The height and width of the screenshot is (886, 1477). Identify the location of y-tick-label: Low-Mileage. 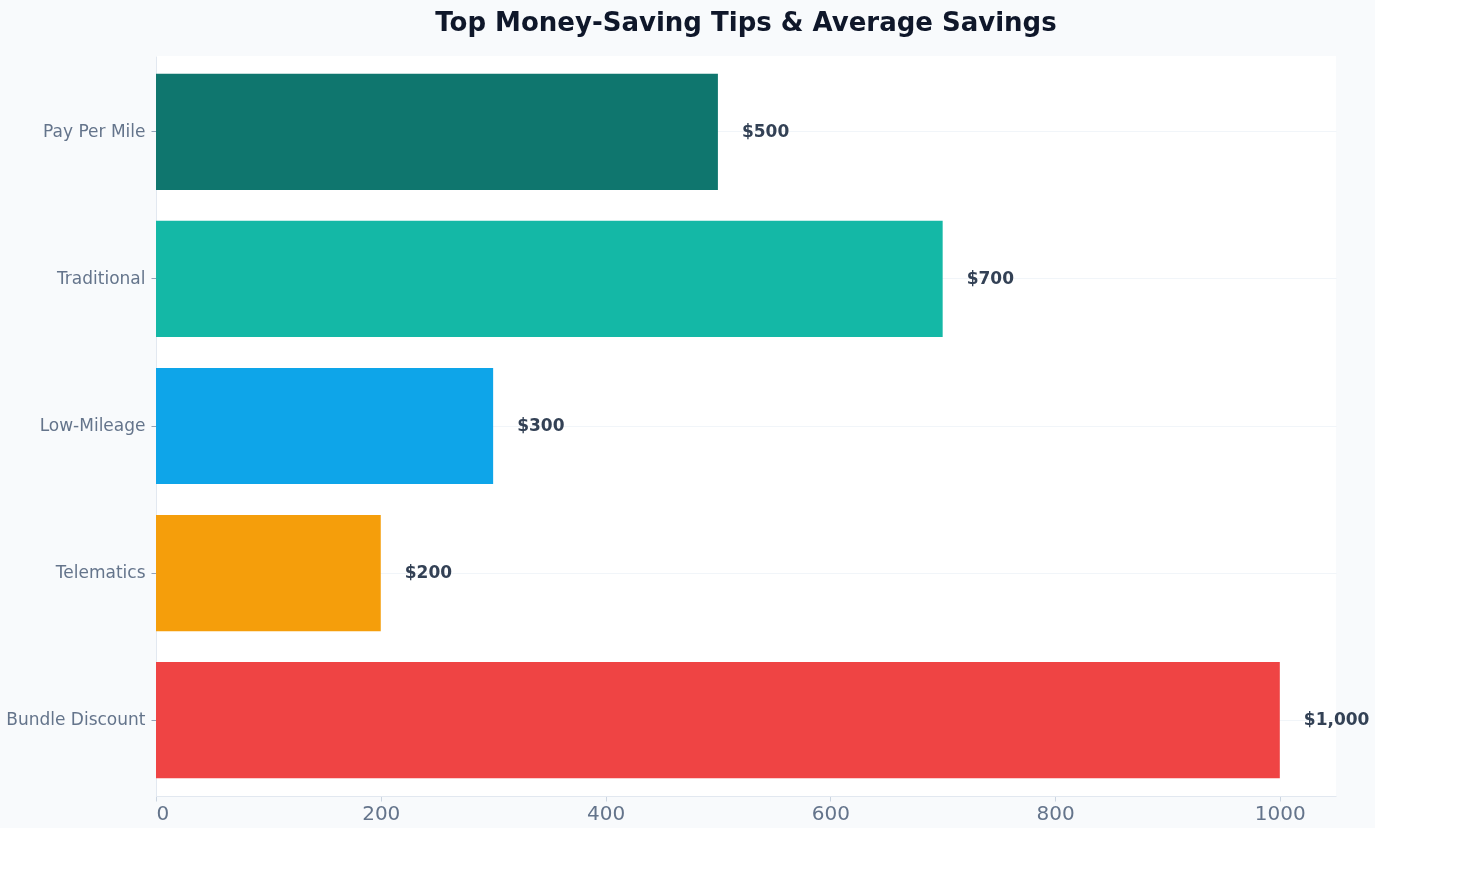
(92, 425).